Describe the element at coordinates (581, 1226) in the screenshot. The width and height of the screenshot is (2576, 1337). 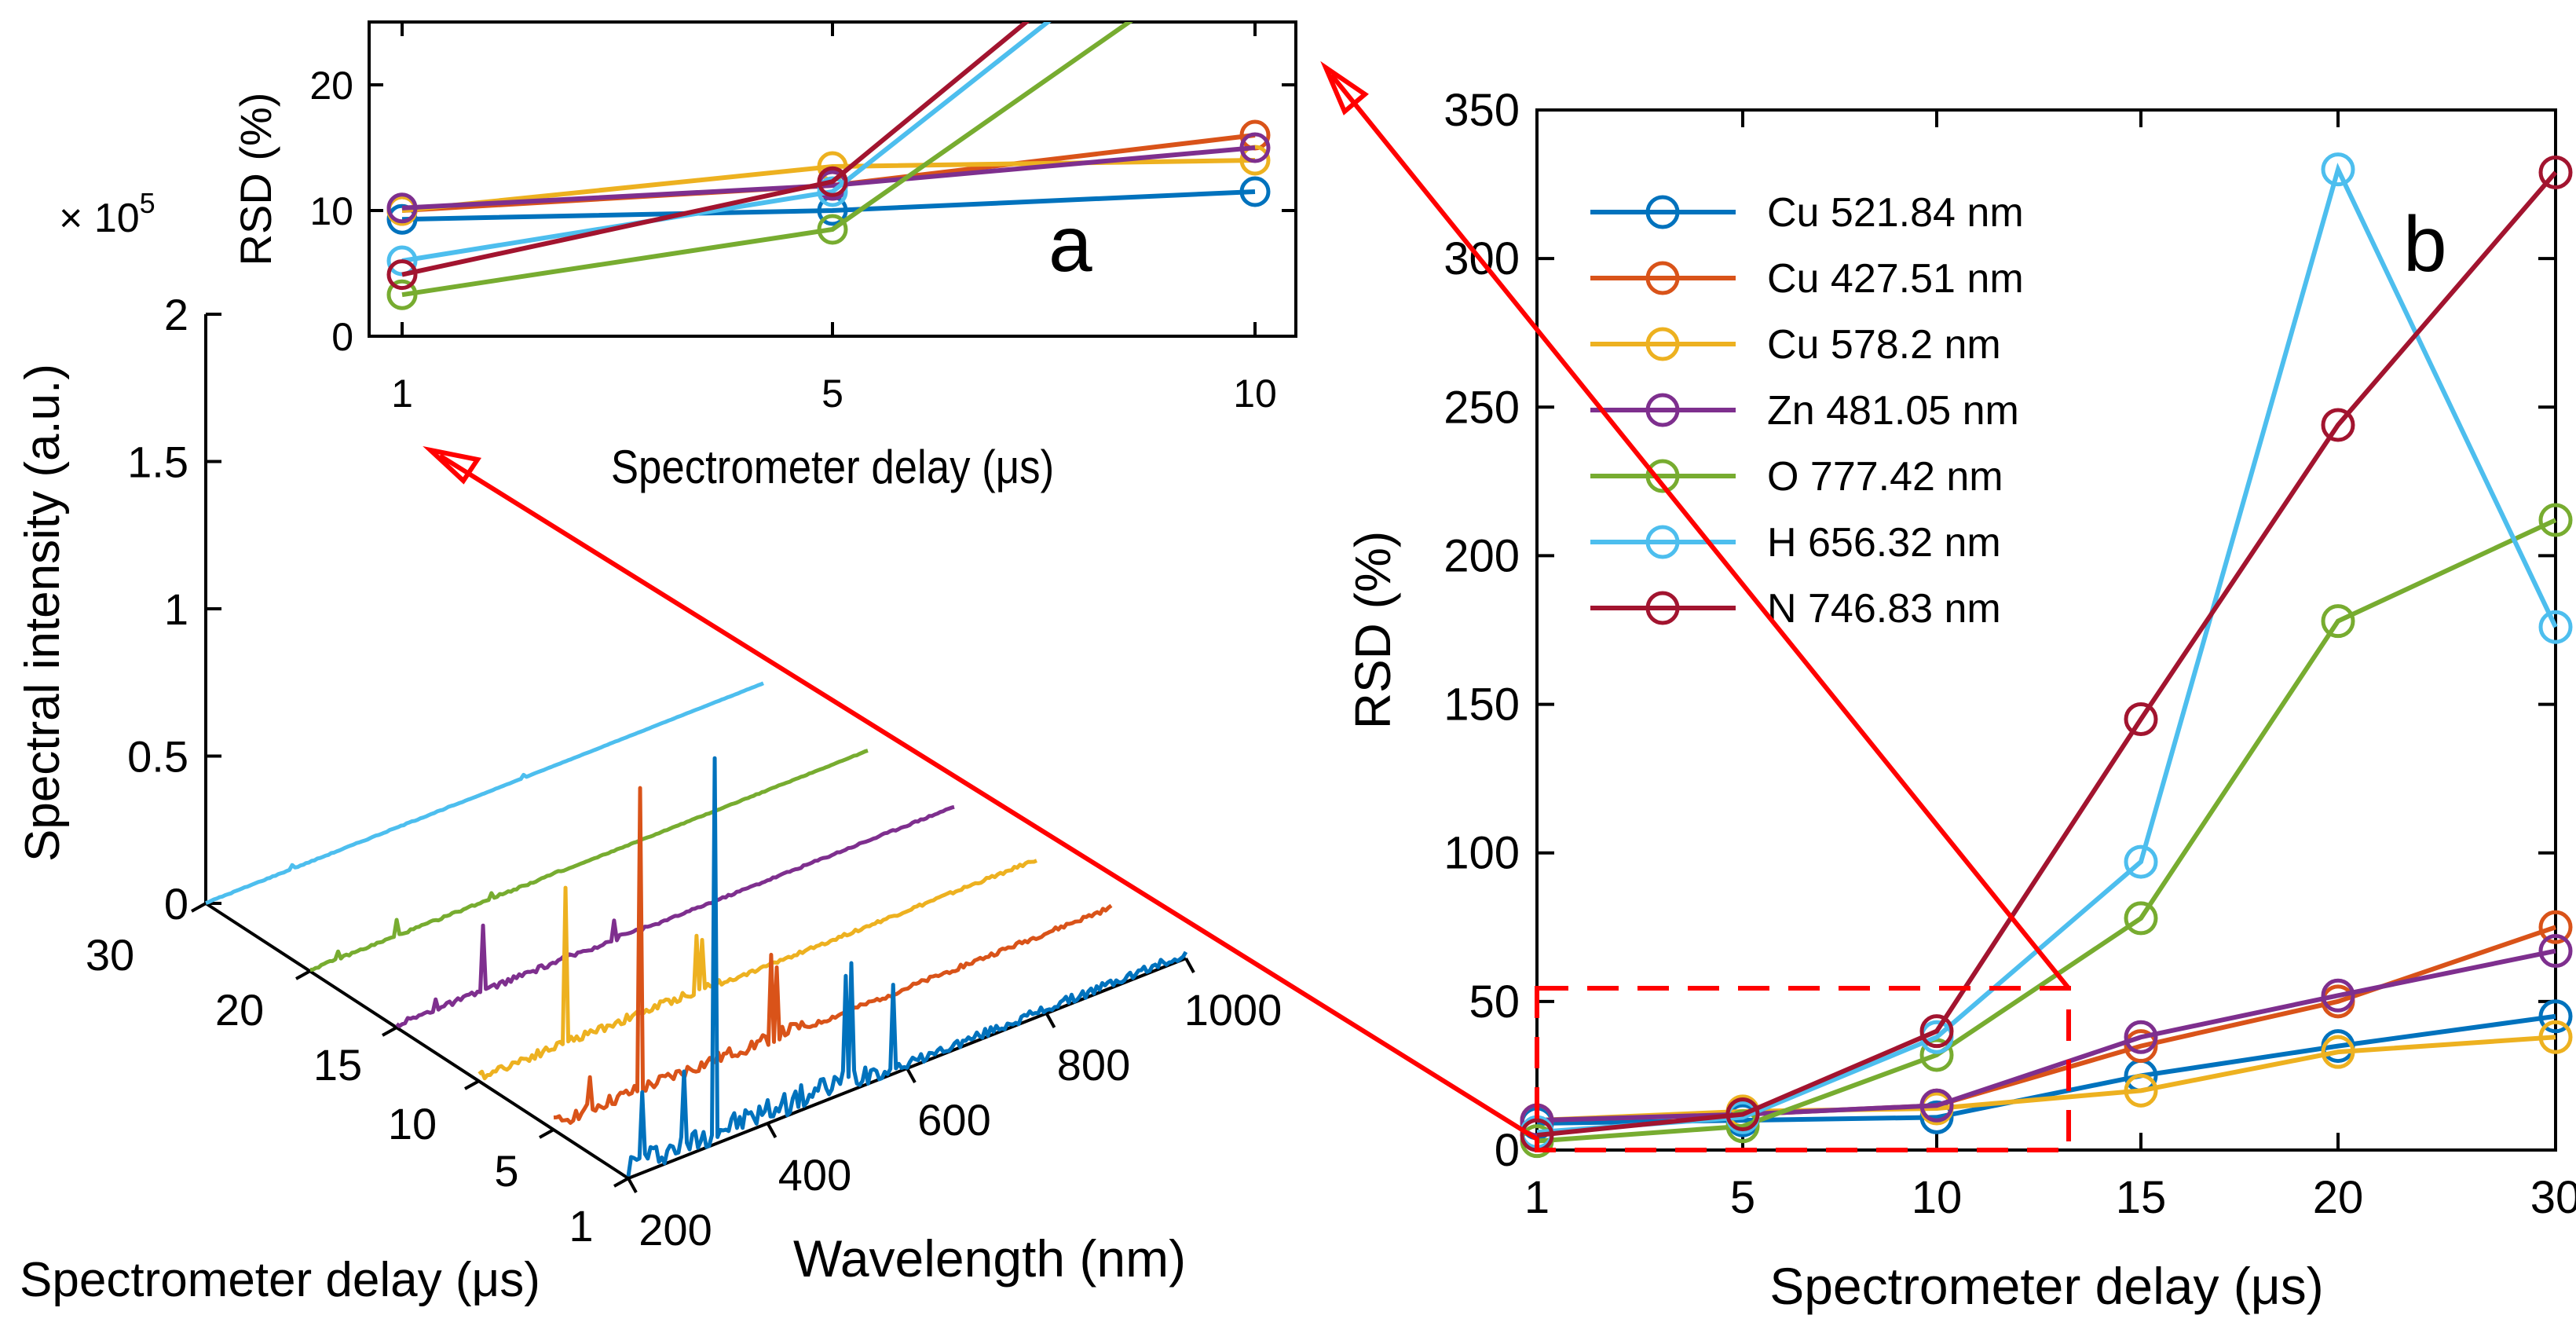
I see `delay-tick-label: 1` at that location.